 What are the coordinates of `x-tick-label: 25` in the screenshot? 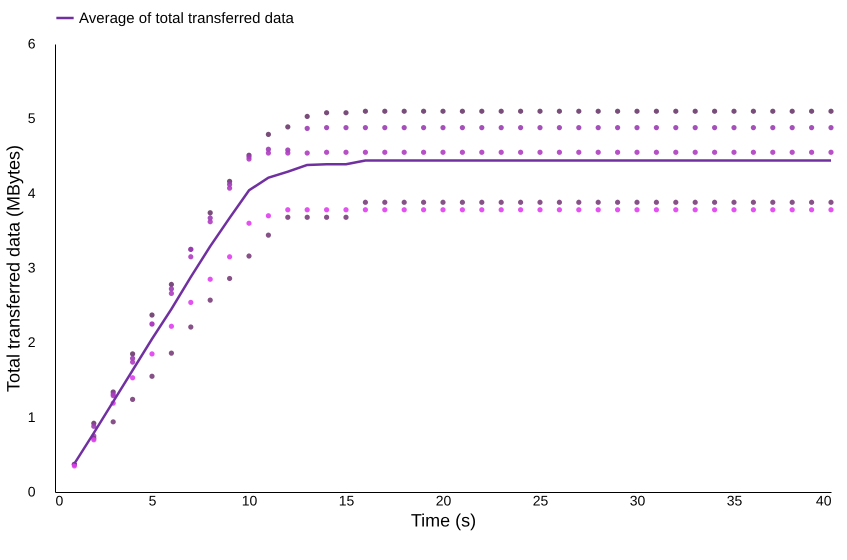 It's located at (540, 500).